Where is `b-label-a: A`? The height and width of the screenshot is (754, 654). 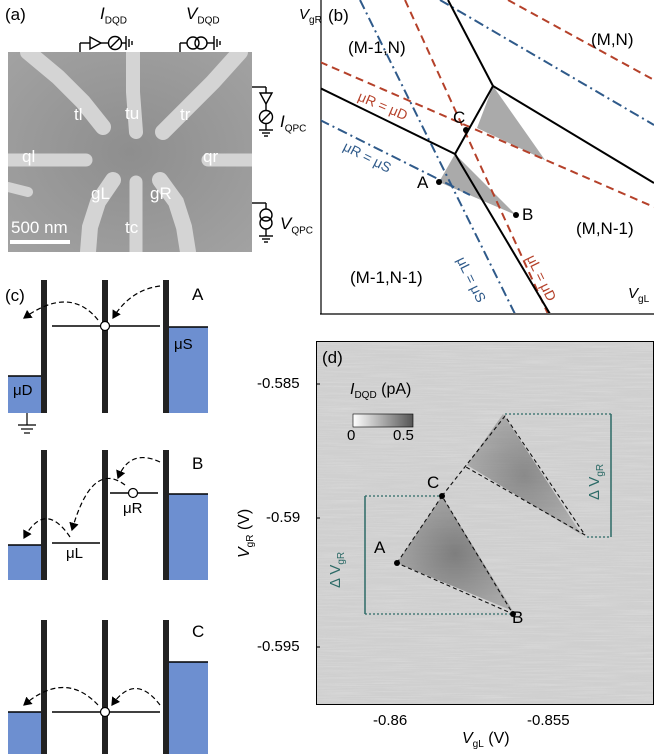
b-label-a: A is located at coordinates (423, 182).